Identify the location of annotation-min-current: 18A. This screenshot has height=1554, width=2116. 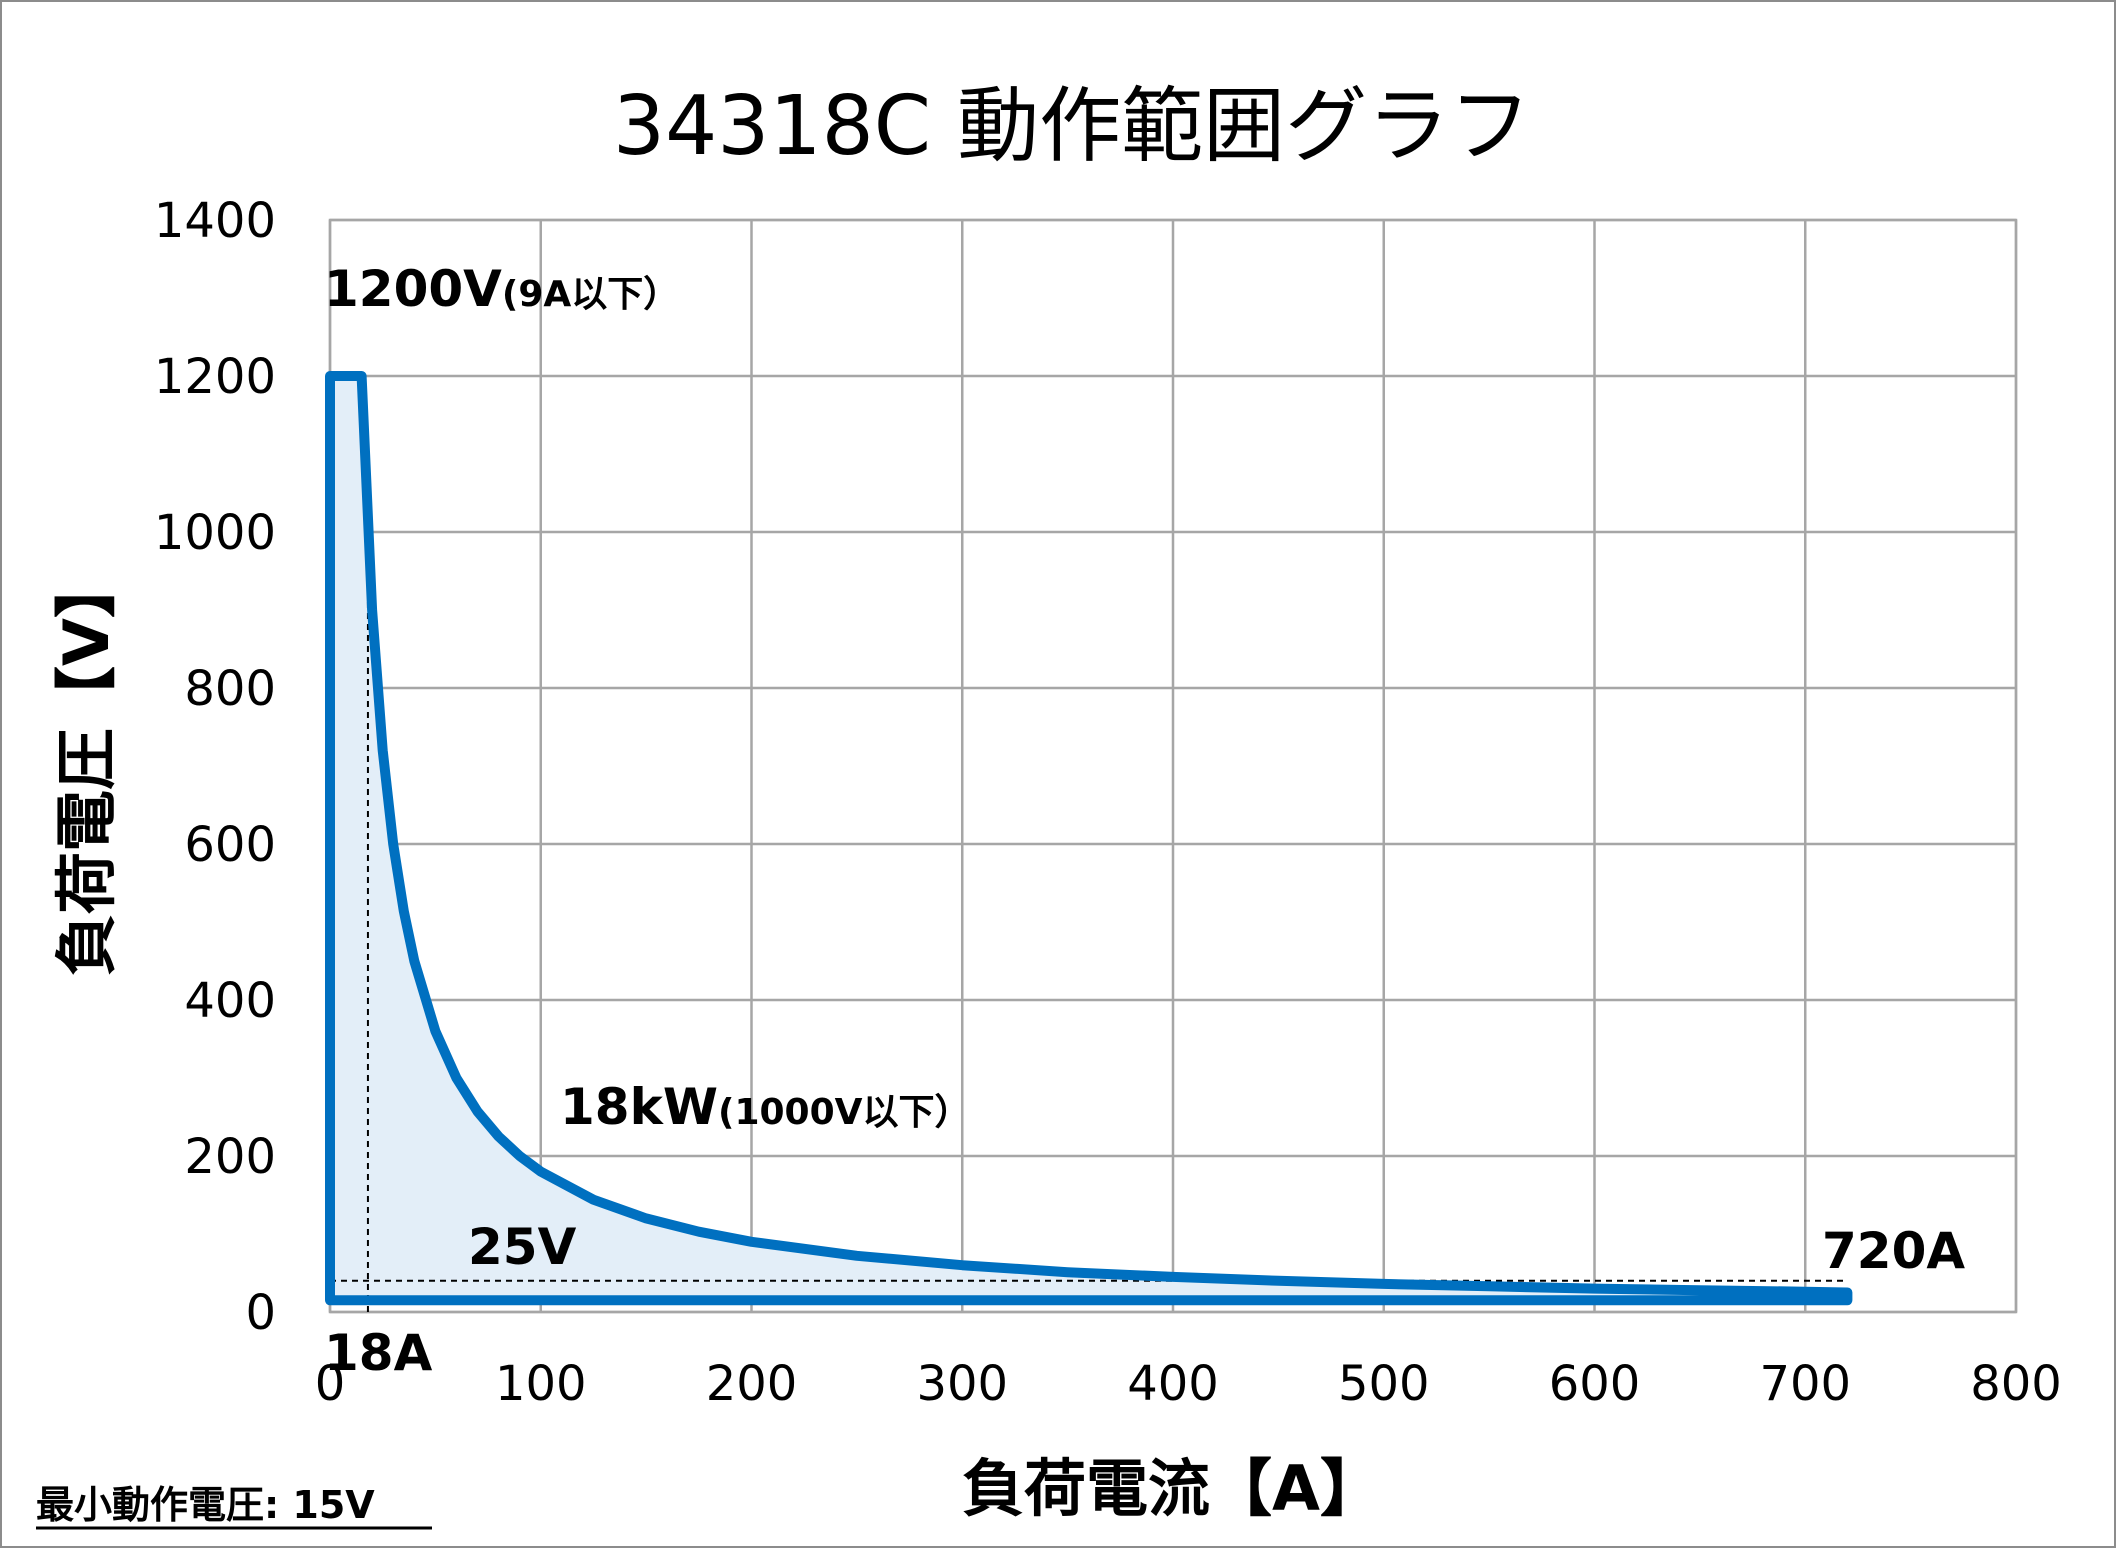
(378, 1353).